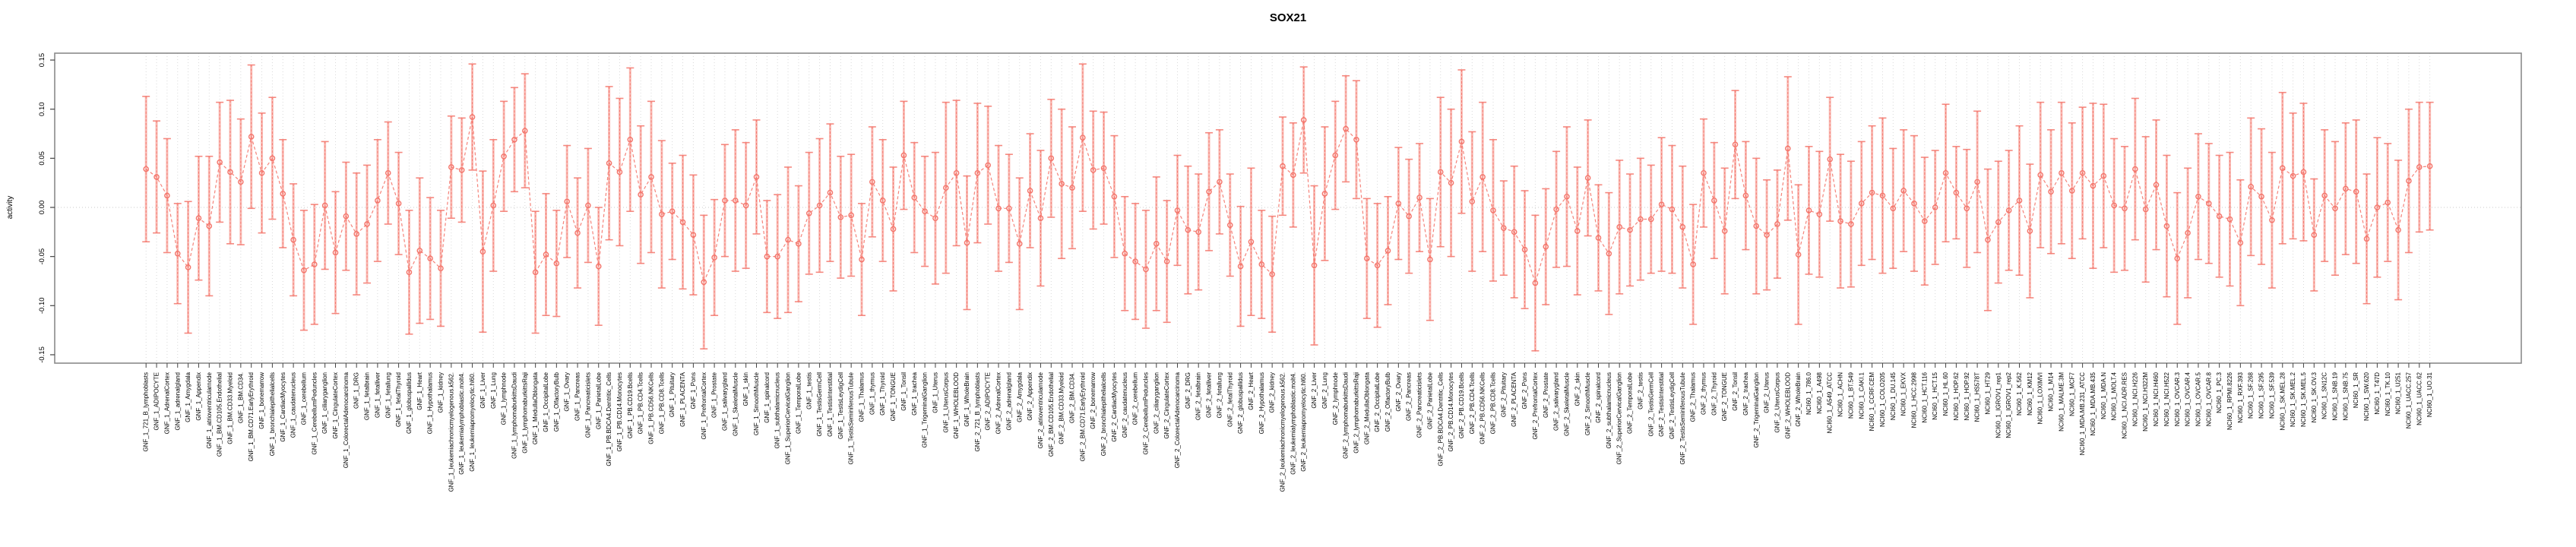 Image resolution: width=2576 pixels, height=547 pixels. What do you see at coordinates (1240, 403) in the screenshot?
I see `x-tick-label: GNF_2_globuspallidus` at bounding box center [1240, 403].